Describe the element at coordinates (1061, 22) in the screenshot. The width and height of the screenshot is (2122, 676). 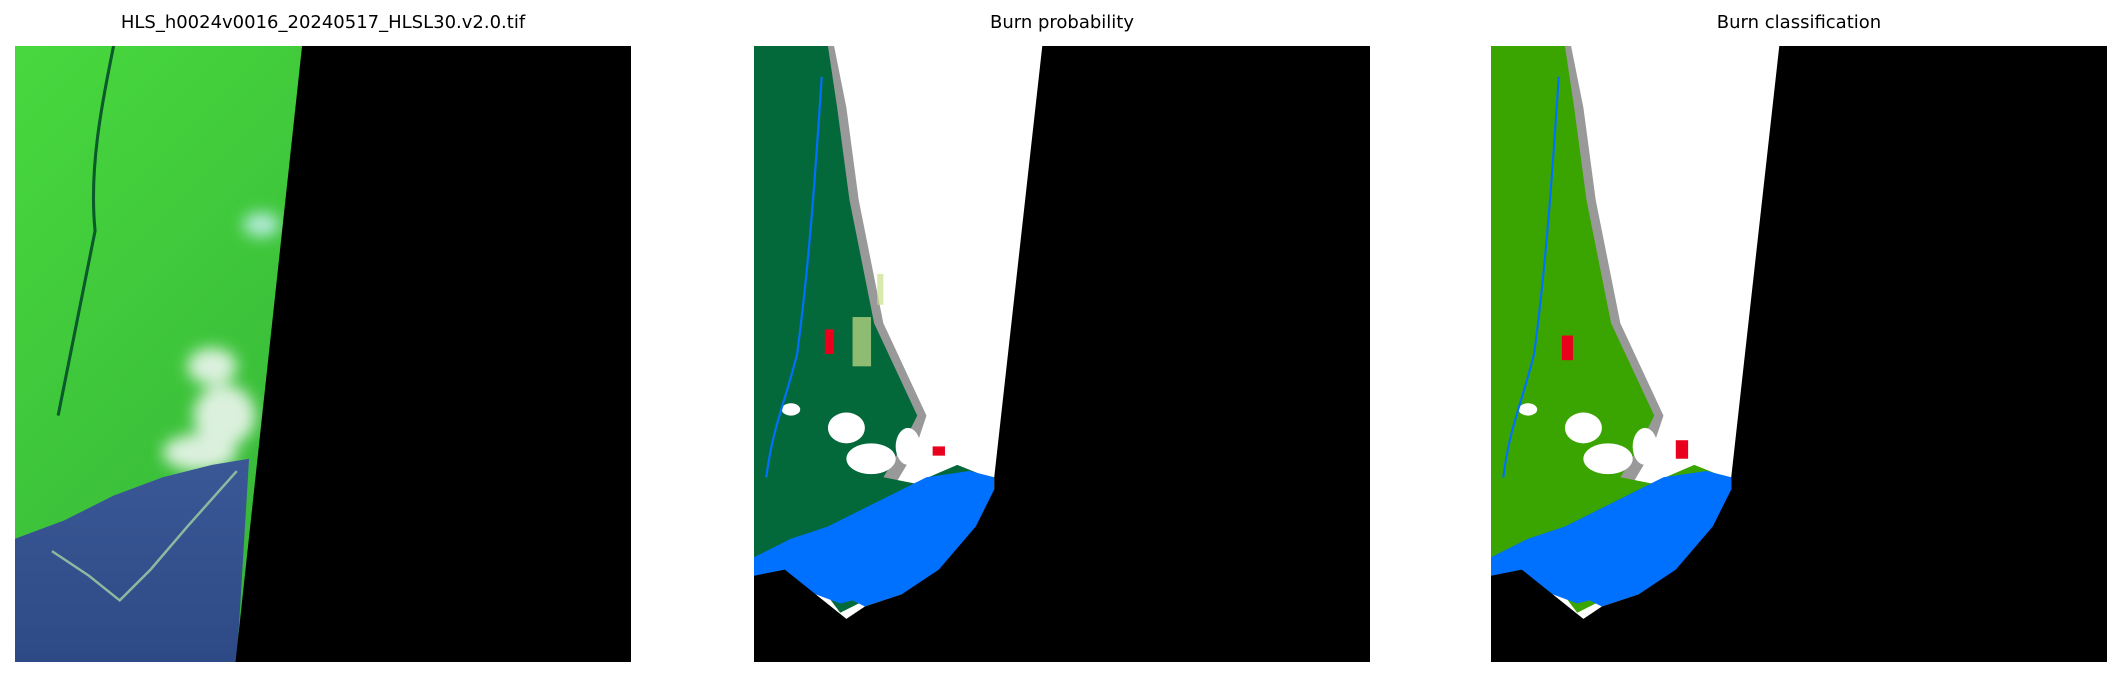
I see `panel-title-burn-probability: Burn probability` at that location.